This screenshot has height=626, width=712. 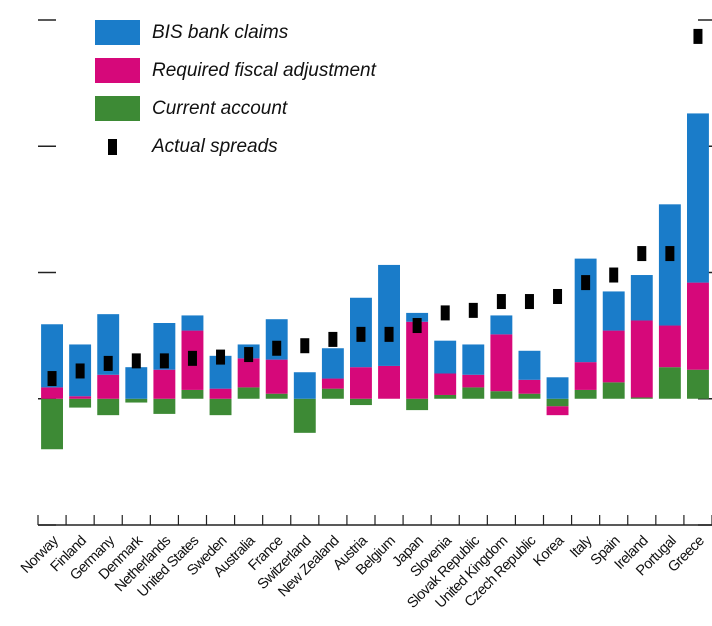 What do you see at coordinates (550, 551) in the screenshot?
I see `x-tick-label: Korea` at bounding box center [550, 551].